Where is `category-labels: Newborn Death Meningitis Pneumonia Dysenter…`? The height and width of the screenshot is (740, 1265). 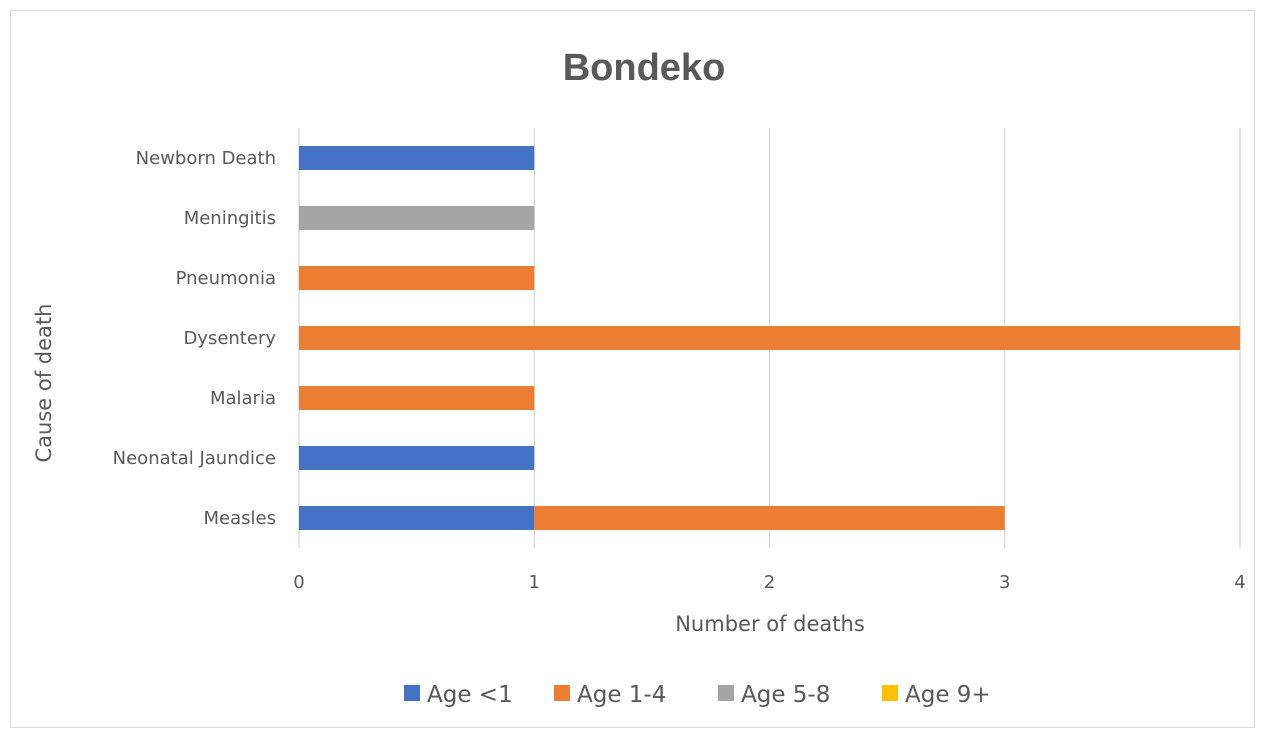 category-labels: Newborn Death Meningitis Pneumonia Dysenter… is located at coordinates (195, 338).